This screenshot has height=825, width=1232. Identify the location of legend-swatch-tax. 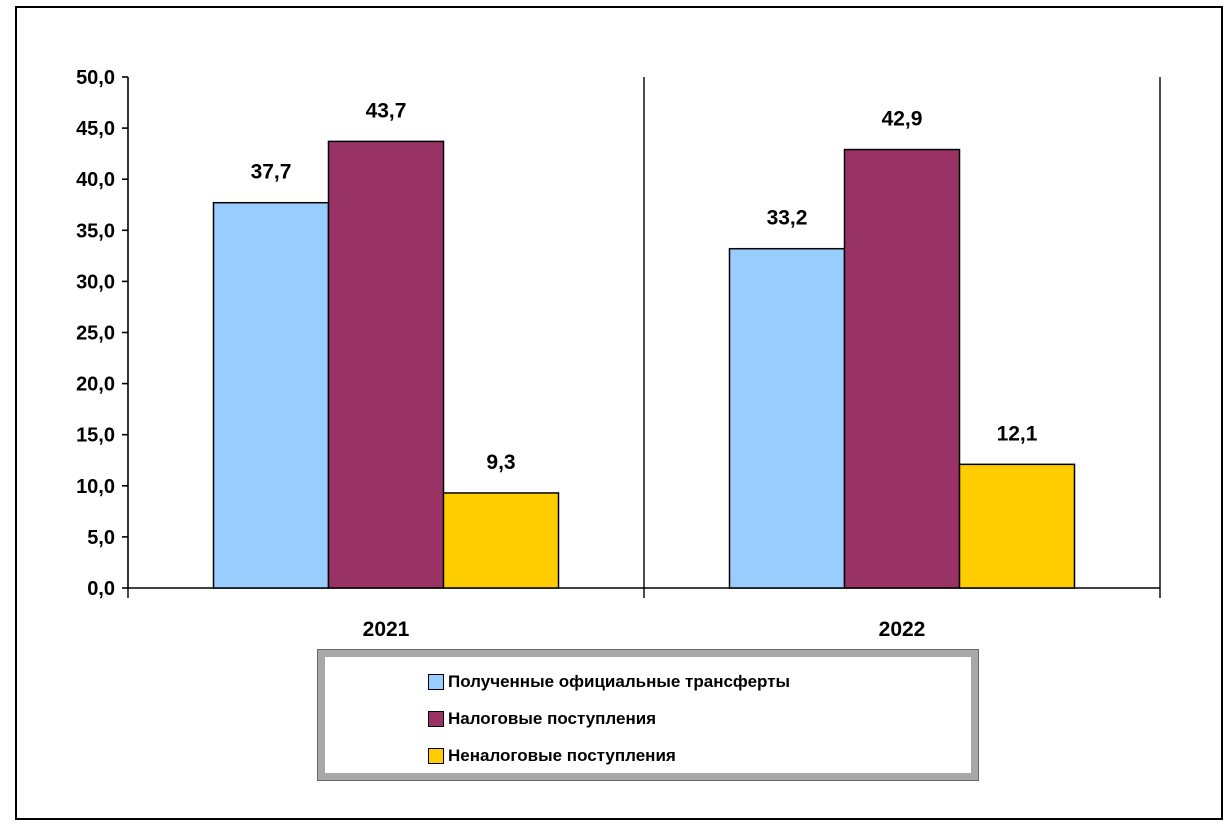
(436, 719).